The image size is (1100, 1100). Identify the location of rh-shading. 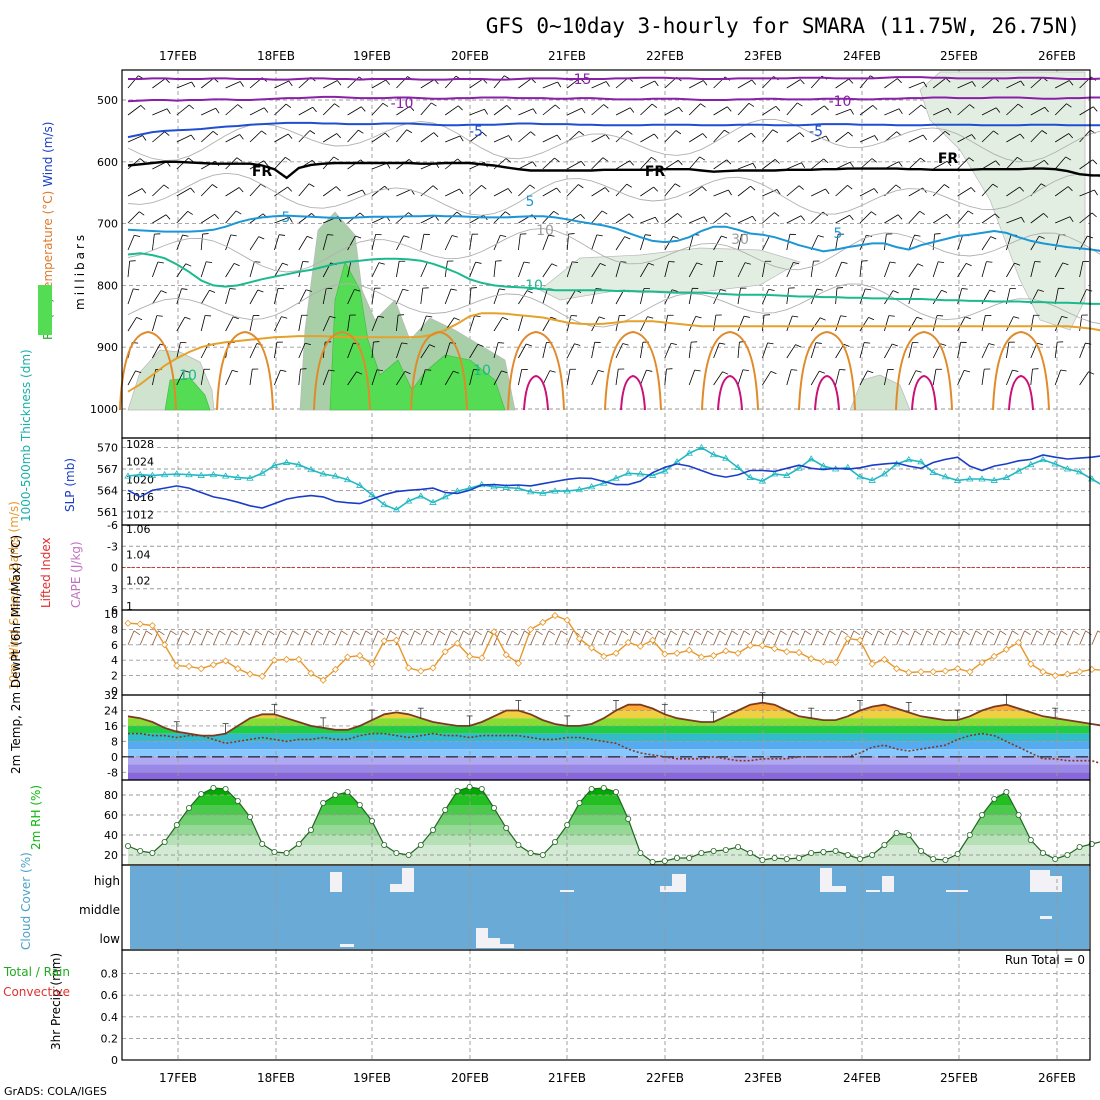
(1002, 201).